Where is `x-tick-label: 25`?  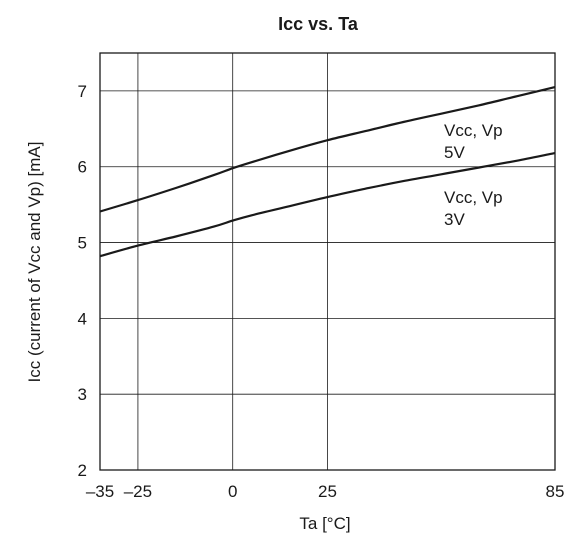
x-tick-label: 25 is located at coordinates (327, 491).